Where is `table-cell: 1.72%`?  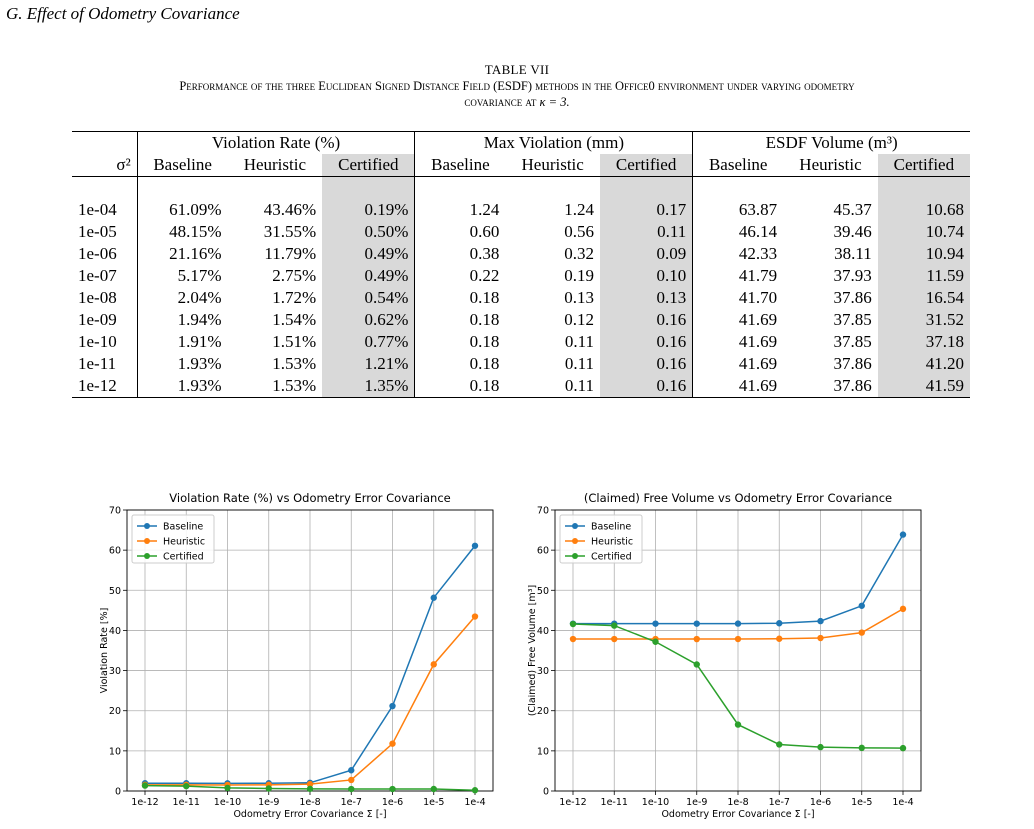
table-cell: 1.72% is located at coordinates (294, 297).